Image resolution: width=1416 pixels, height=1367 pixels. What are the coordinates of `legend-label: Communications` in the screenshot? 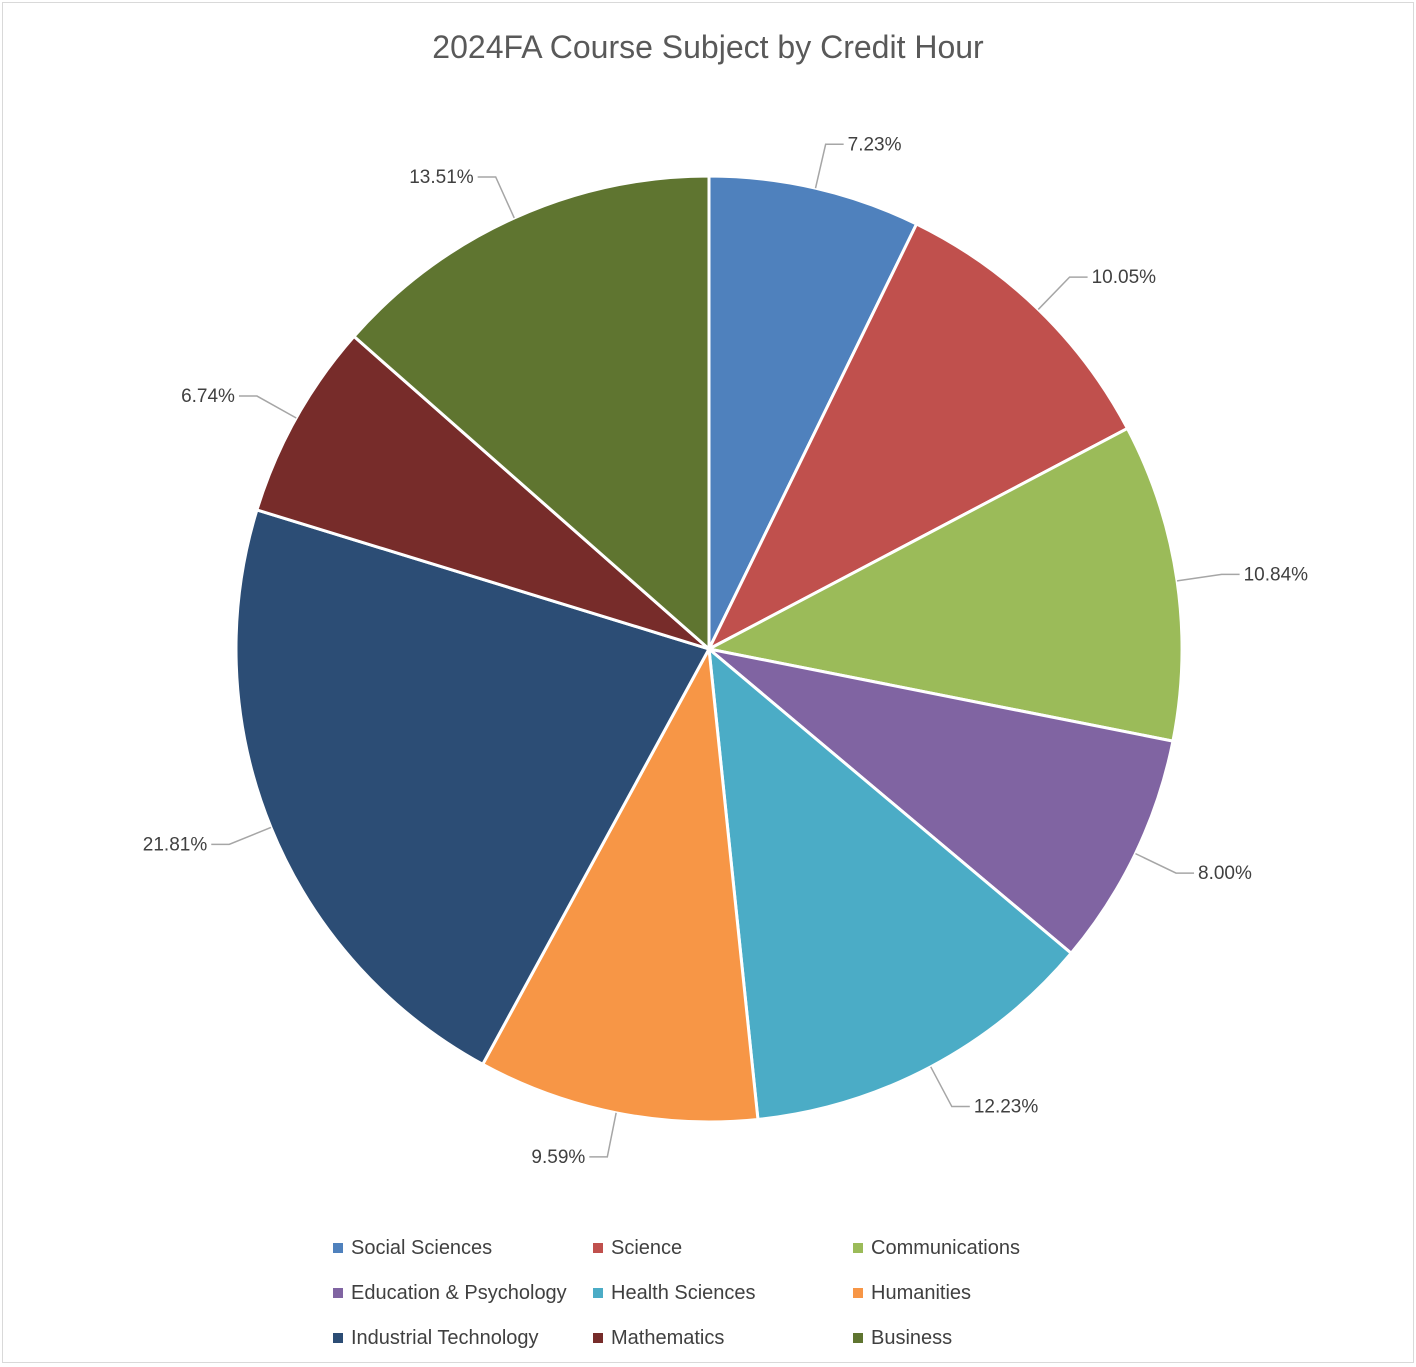 It's located at (945, 1247).